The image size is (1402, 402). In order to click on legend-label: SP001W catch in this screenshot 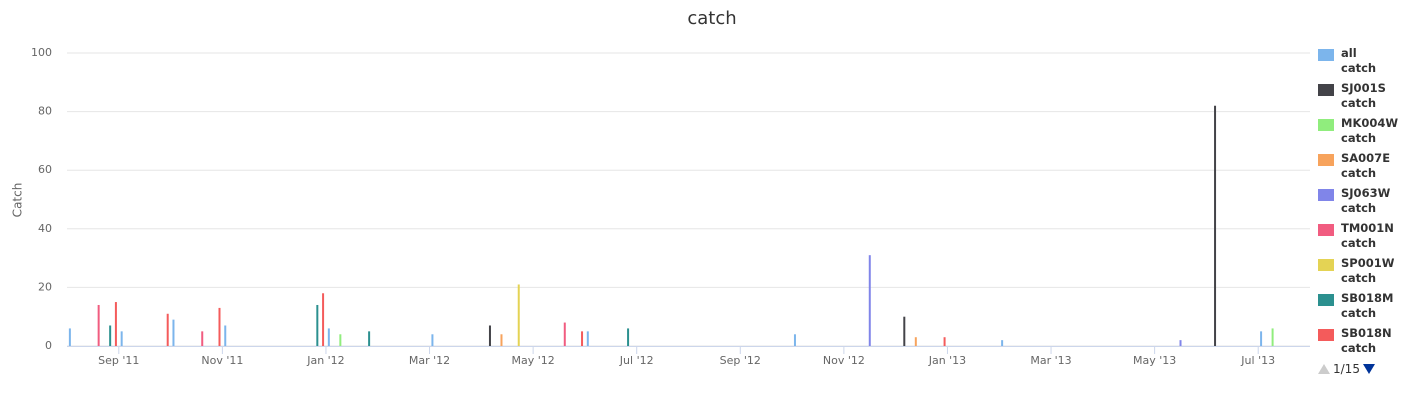, I will do `click(1368, 270)`.